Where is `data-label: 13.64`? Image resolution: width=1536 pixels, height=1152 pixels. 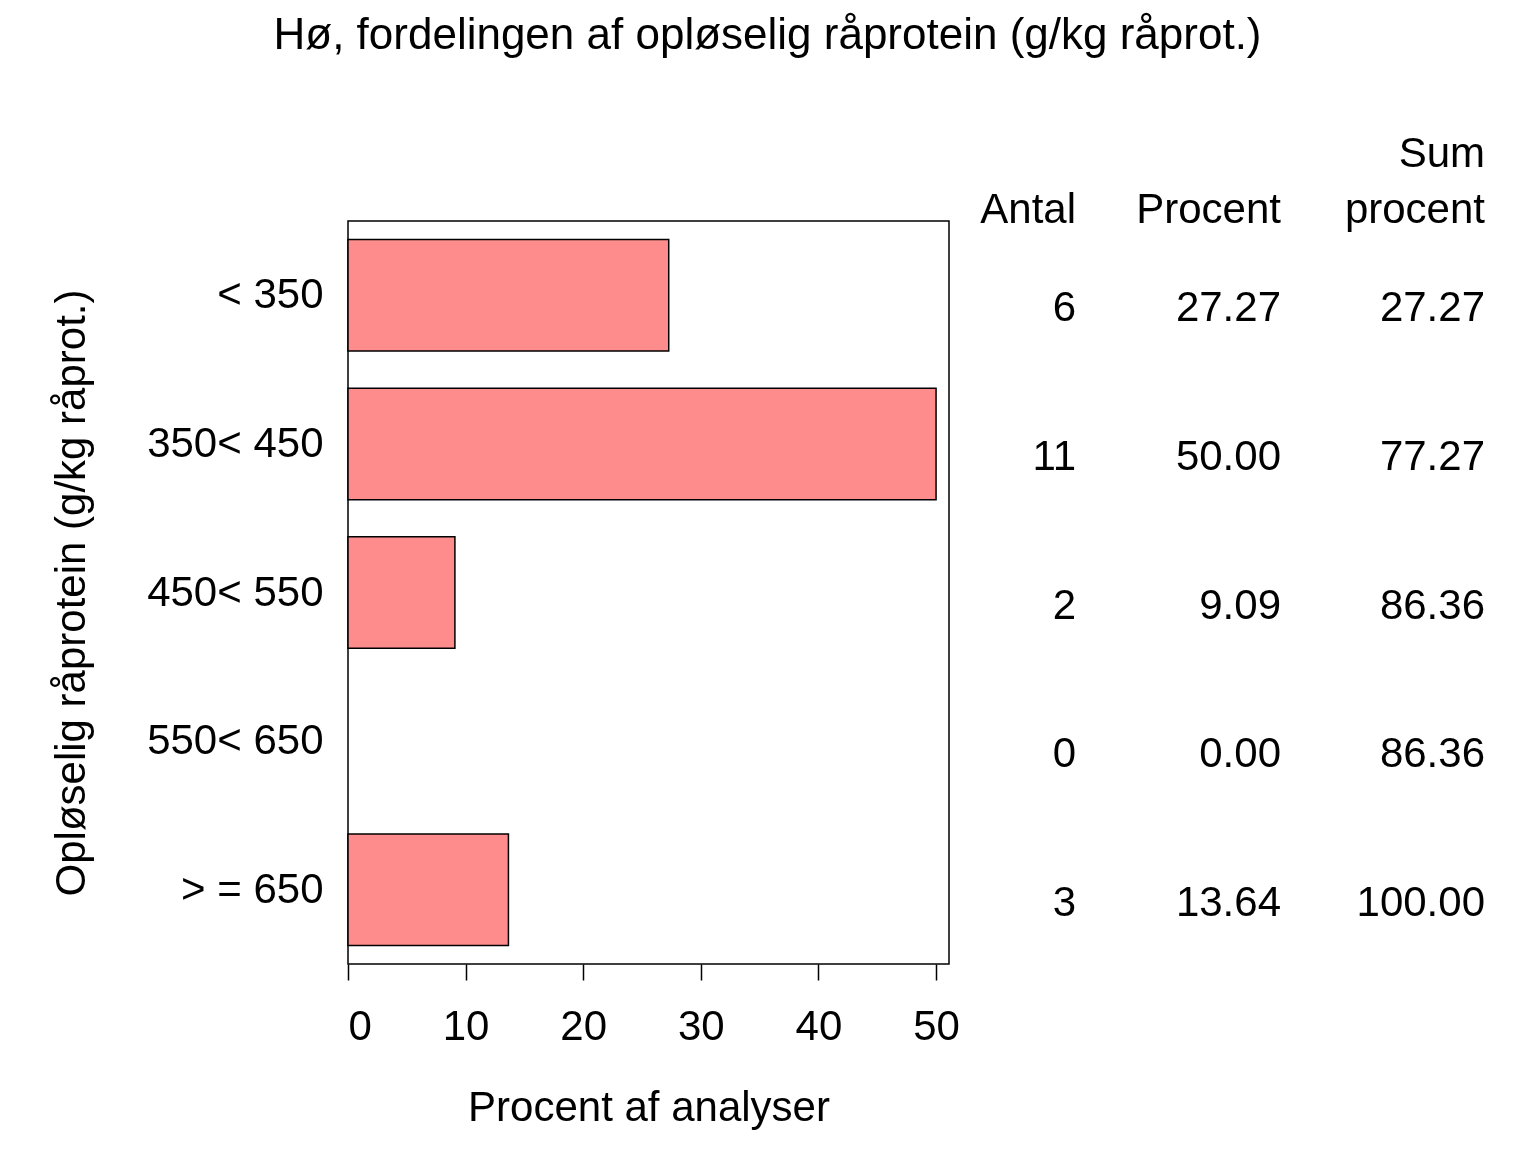
data-label: 13.64 is located at coordinates (1228, 901).